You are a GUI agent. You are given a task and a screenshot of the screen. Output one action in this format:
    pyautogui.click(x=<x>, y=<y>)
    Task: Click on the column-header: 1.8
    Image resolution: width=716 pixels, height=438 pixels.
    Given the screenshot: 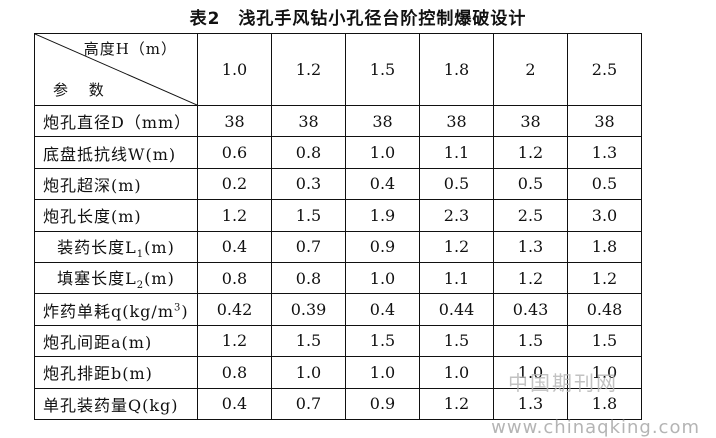 What is the action you would take?
    pyautogui.click(x=456, y=69)
    